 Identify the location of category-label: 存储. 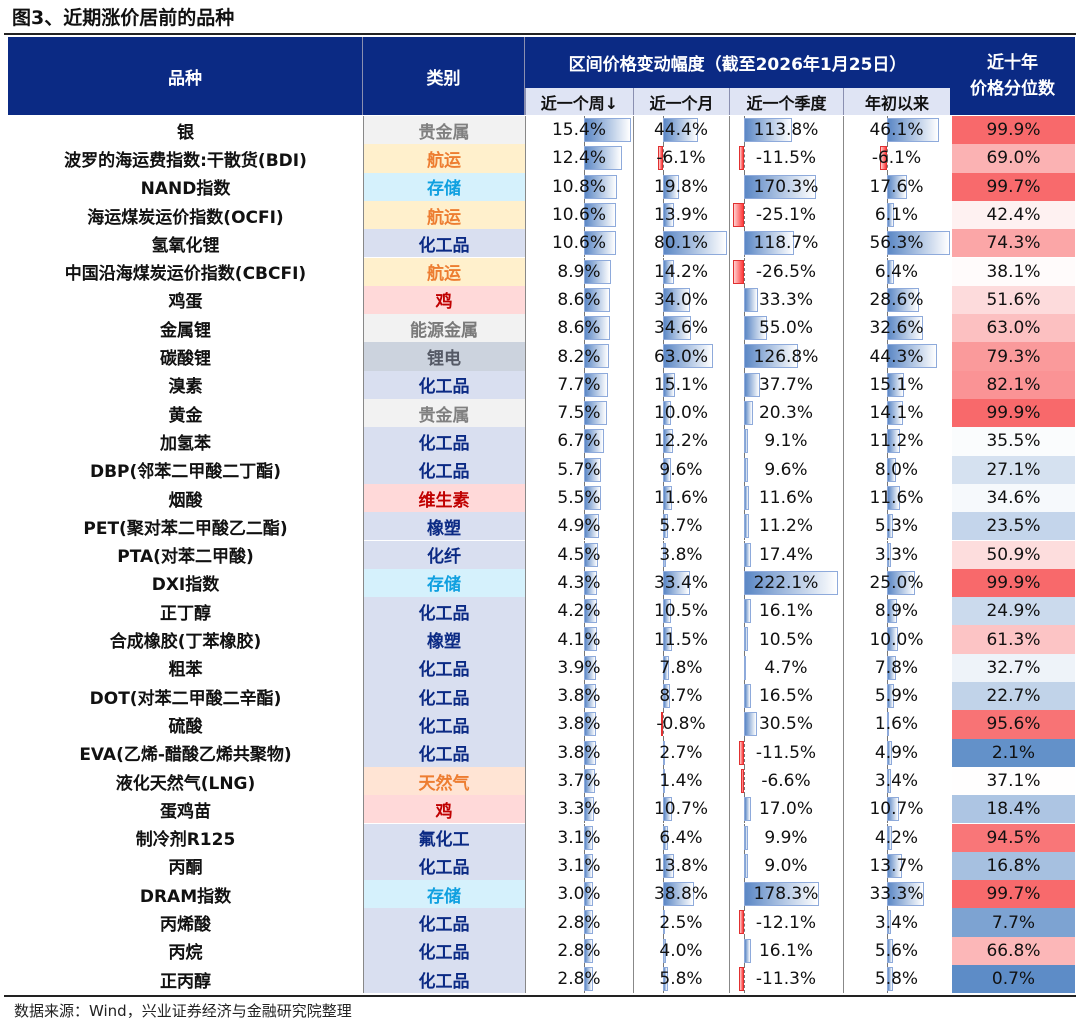
(444, 894).